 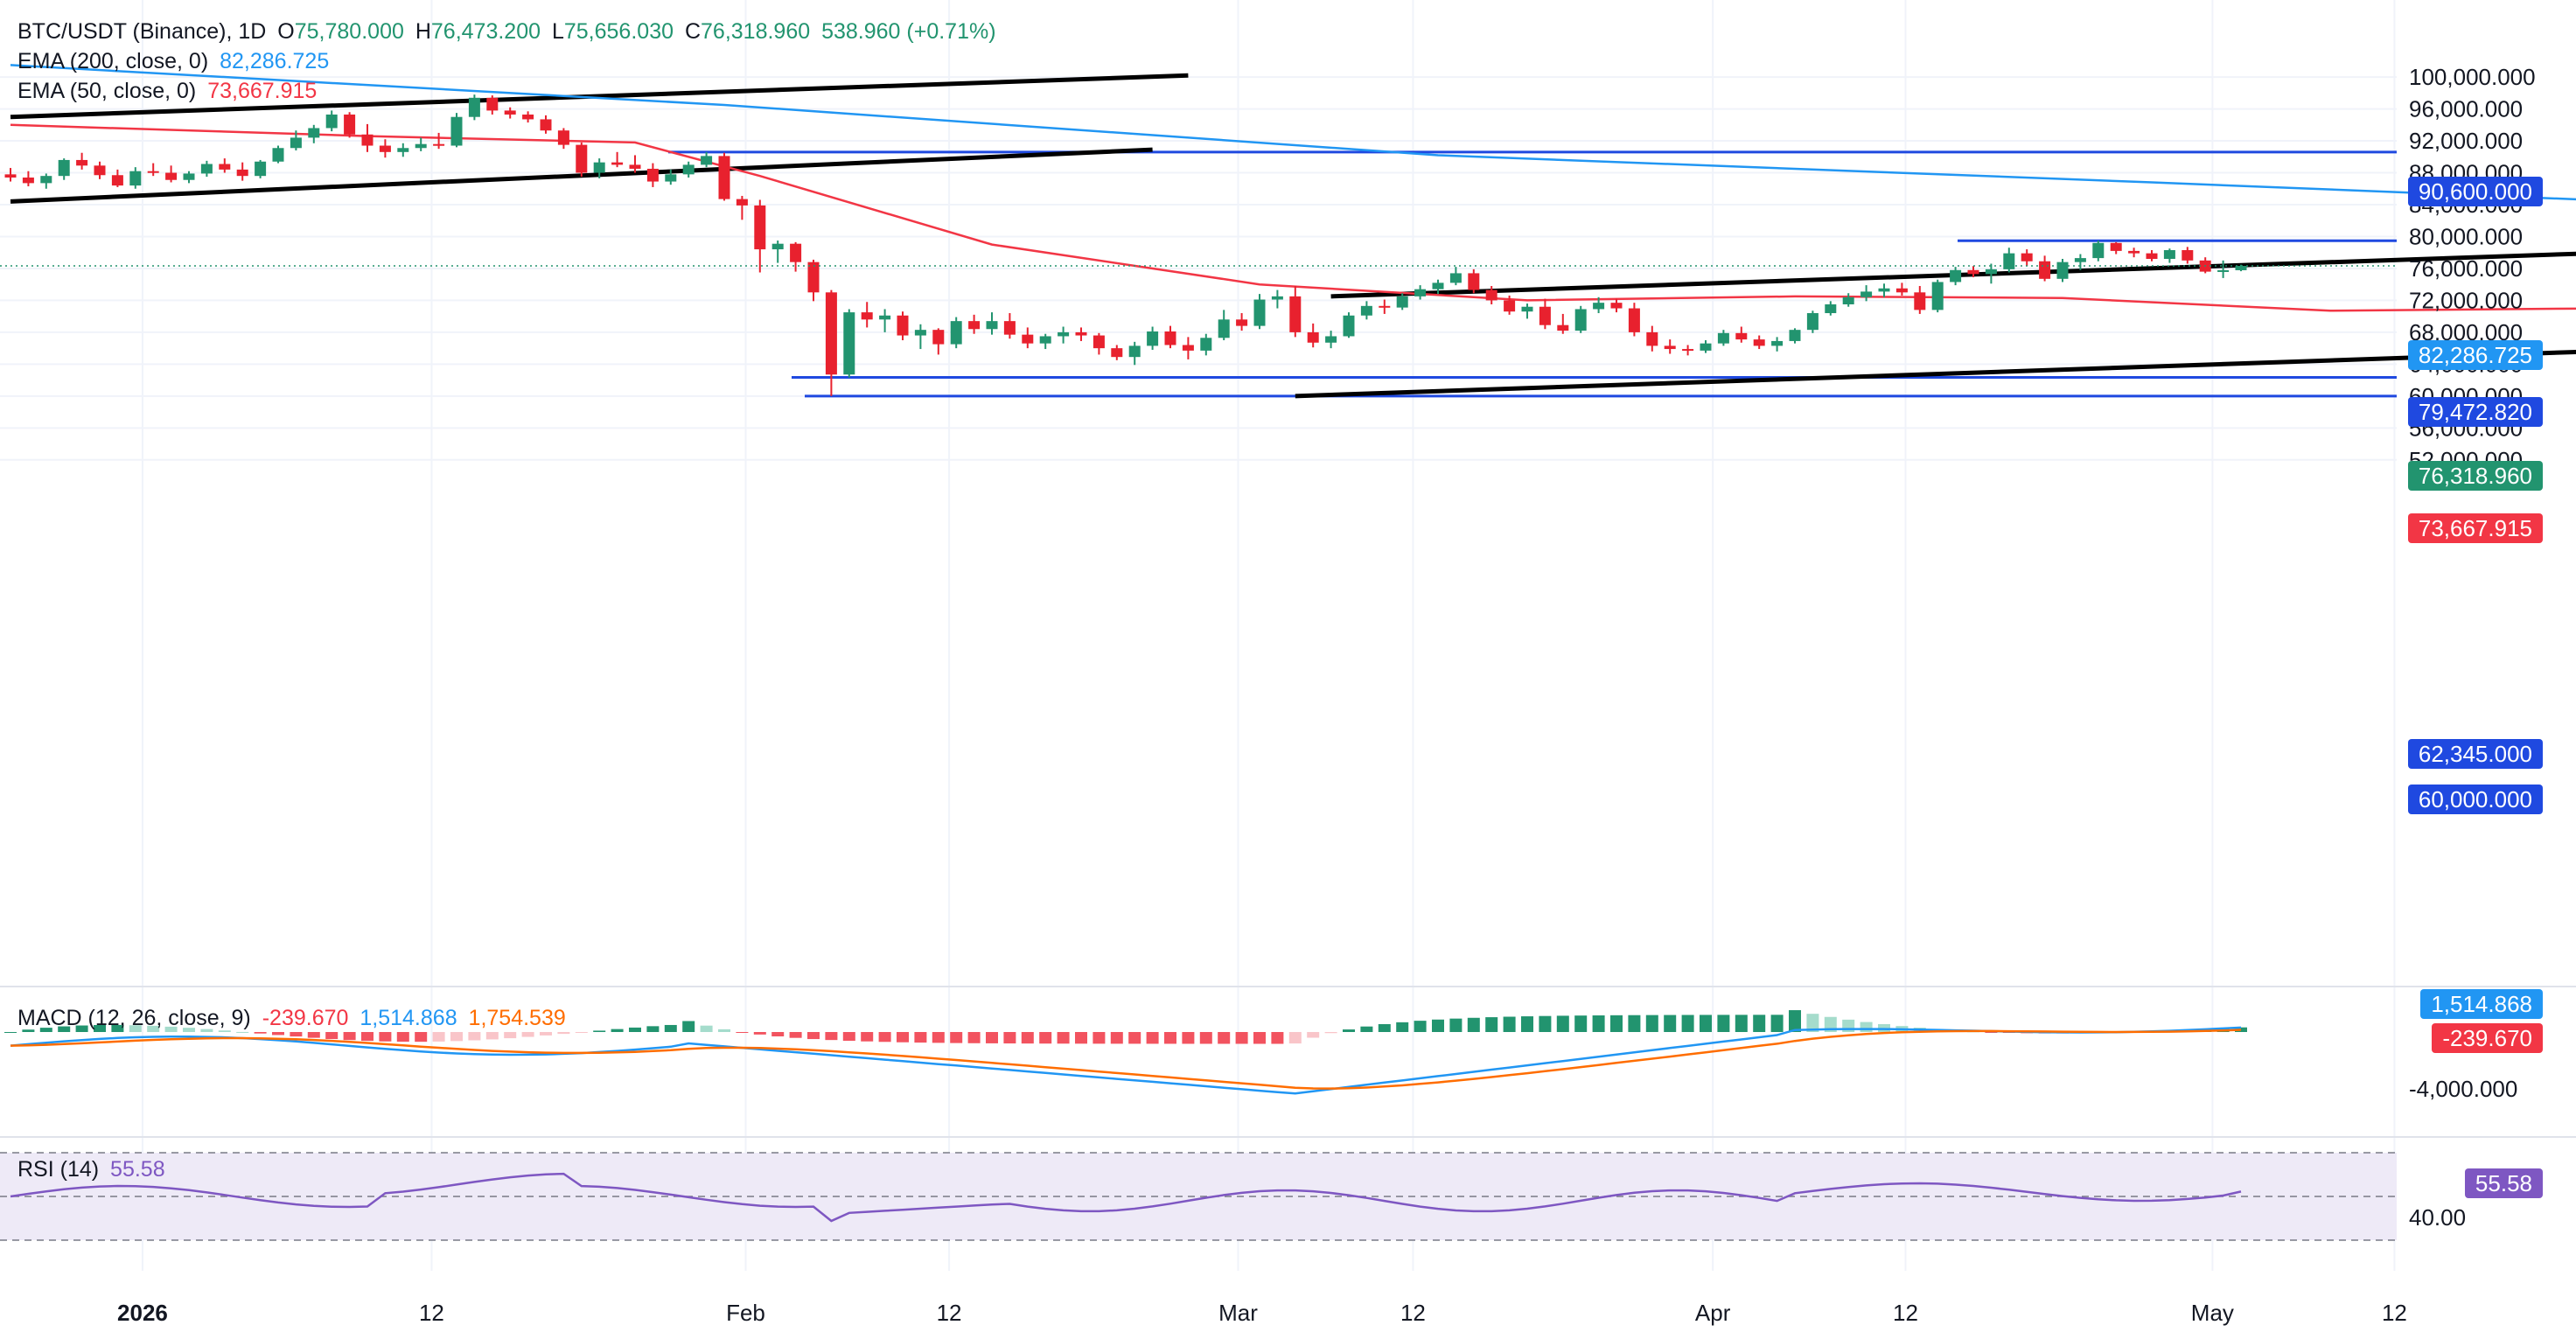 I want to click on close-value: 76,318.960, so click(x=756, y=32).